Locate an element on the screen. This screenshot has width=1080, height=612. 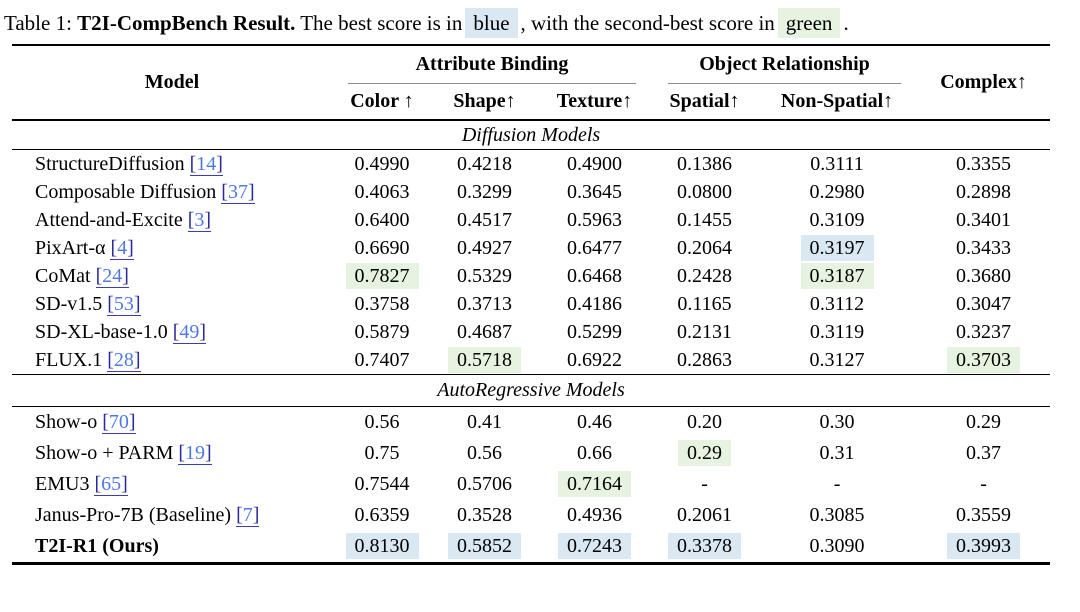
score-value: 0.46 is located at coordinates (595, 422).